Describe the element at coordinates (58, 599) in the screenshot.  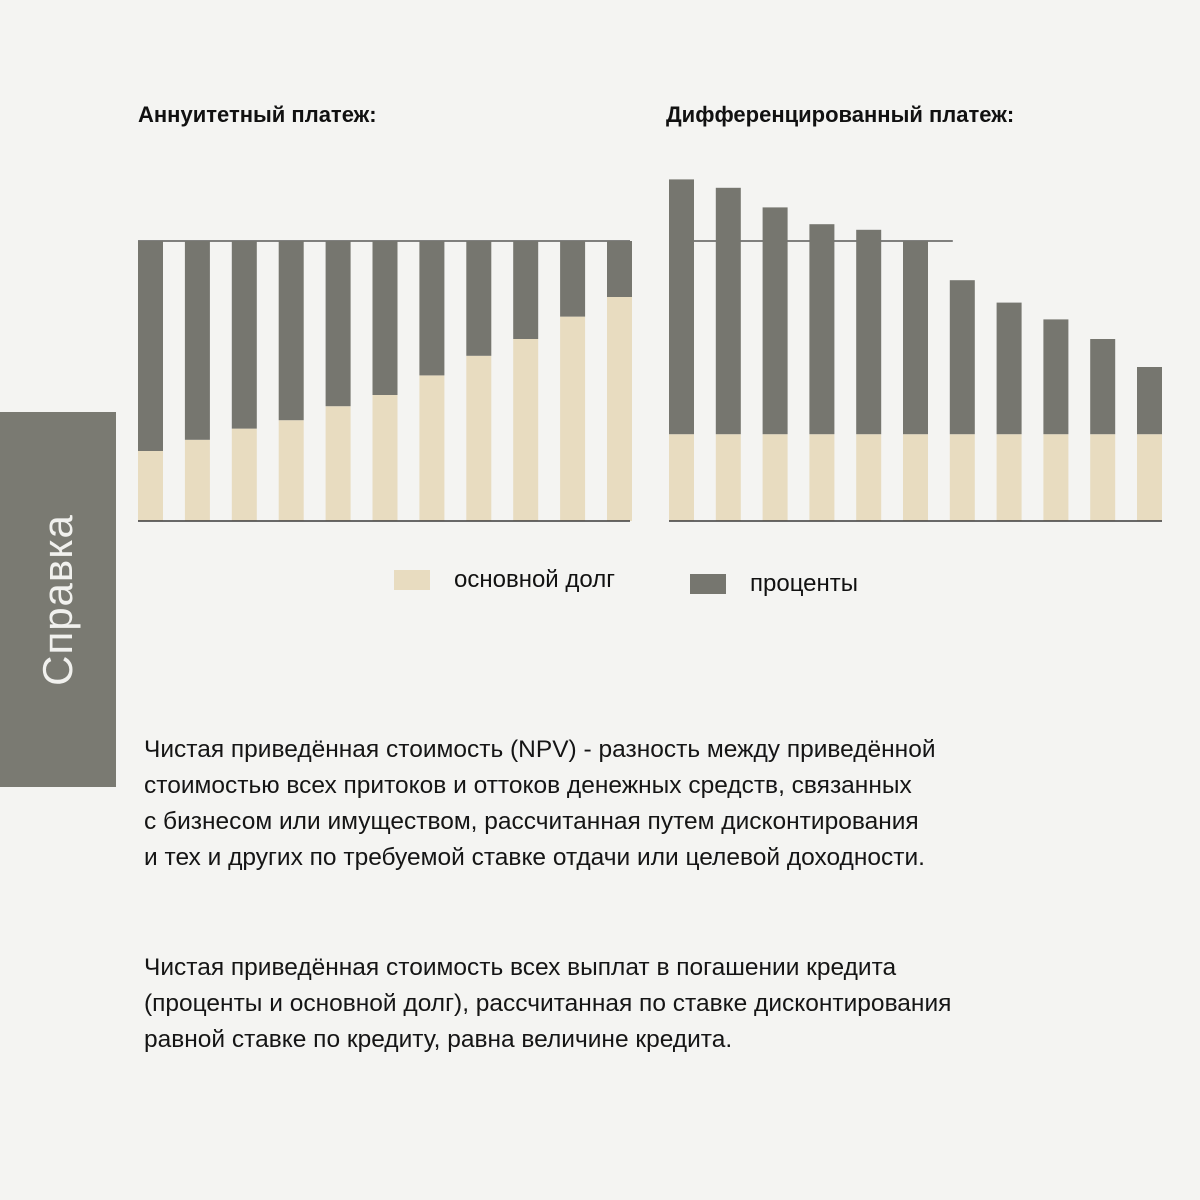
I see `side-tab: Справка` at that location.